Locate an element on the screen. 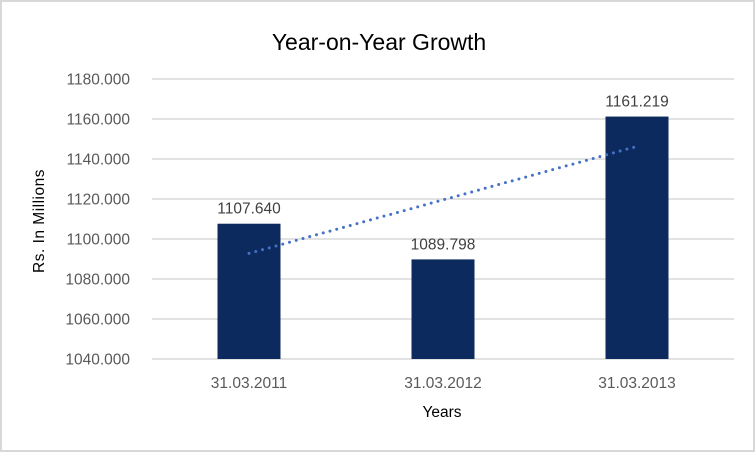 Image resolution: width=755 pixels, height=452 pixels. bar-data-label: 1107.640 is located at coordinates (249, 209).